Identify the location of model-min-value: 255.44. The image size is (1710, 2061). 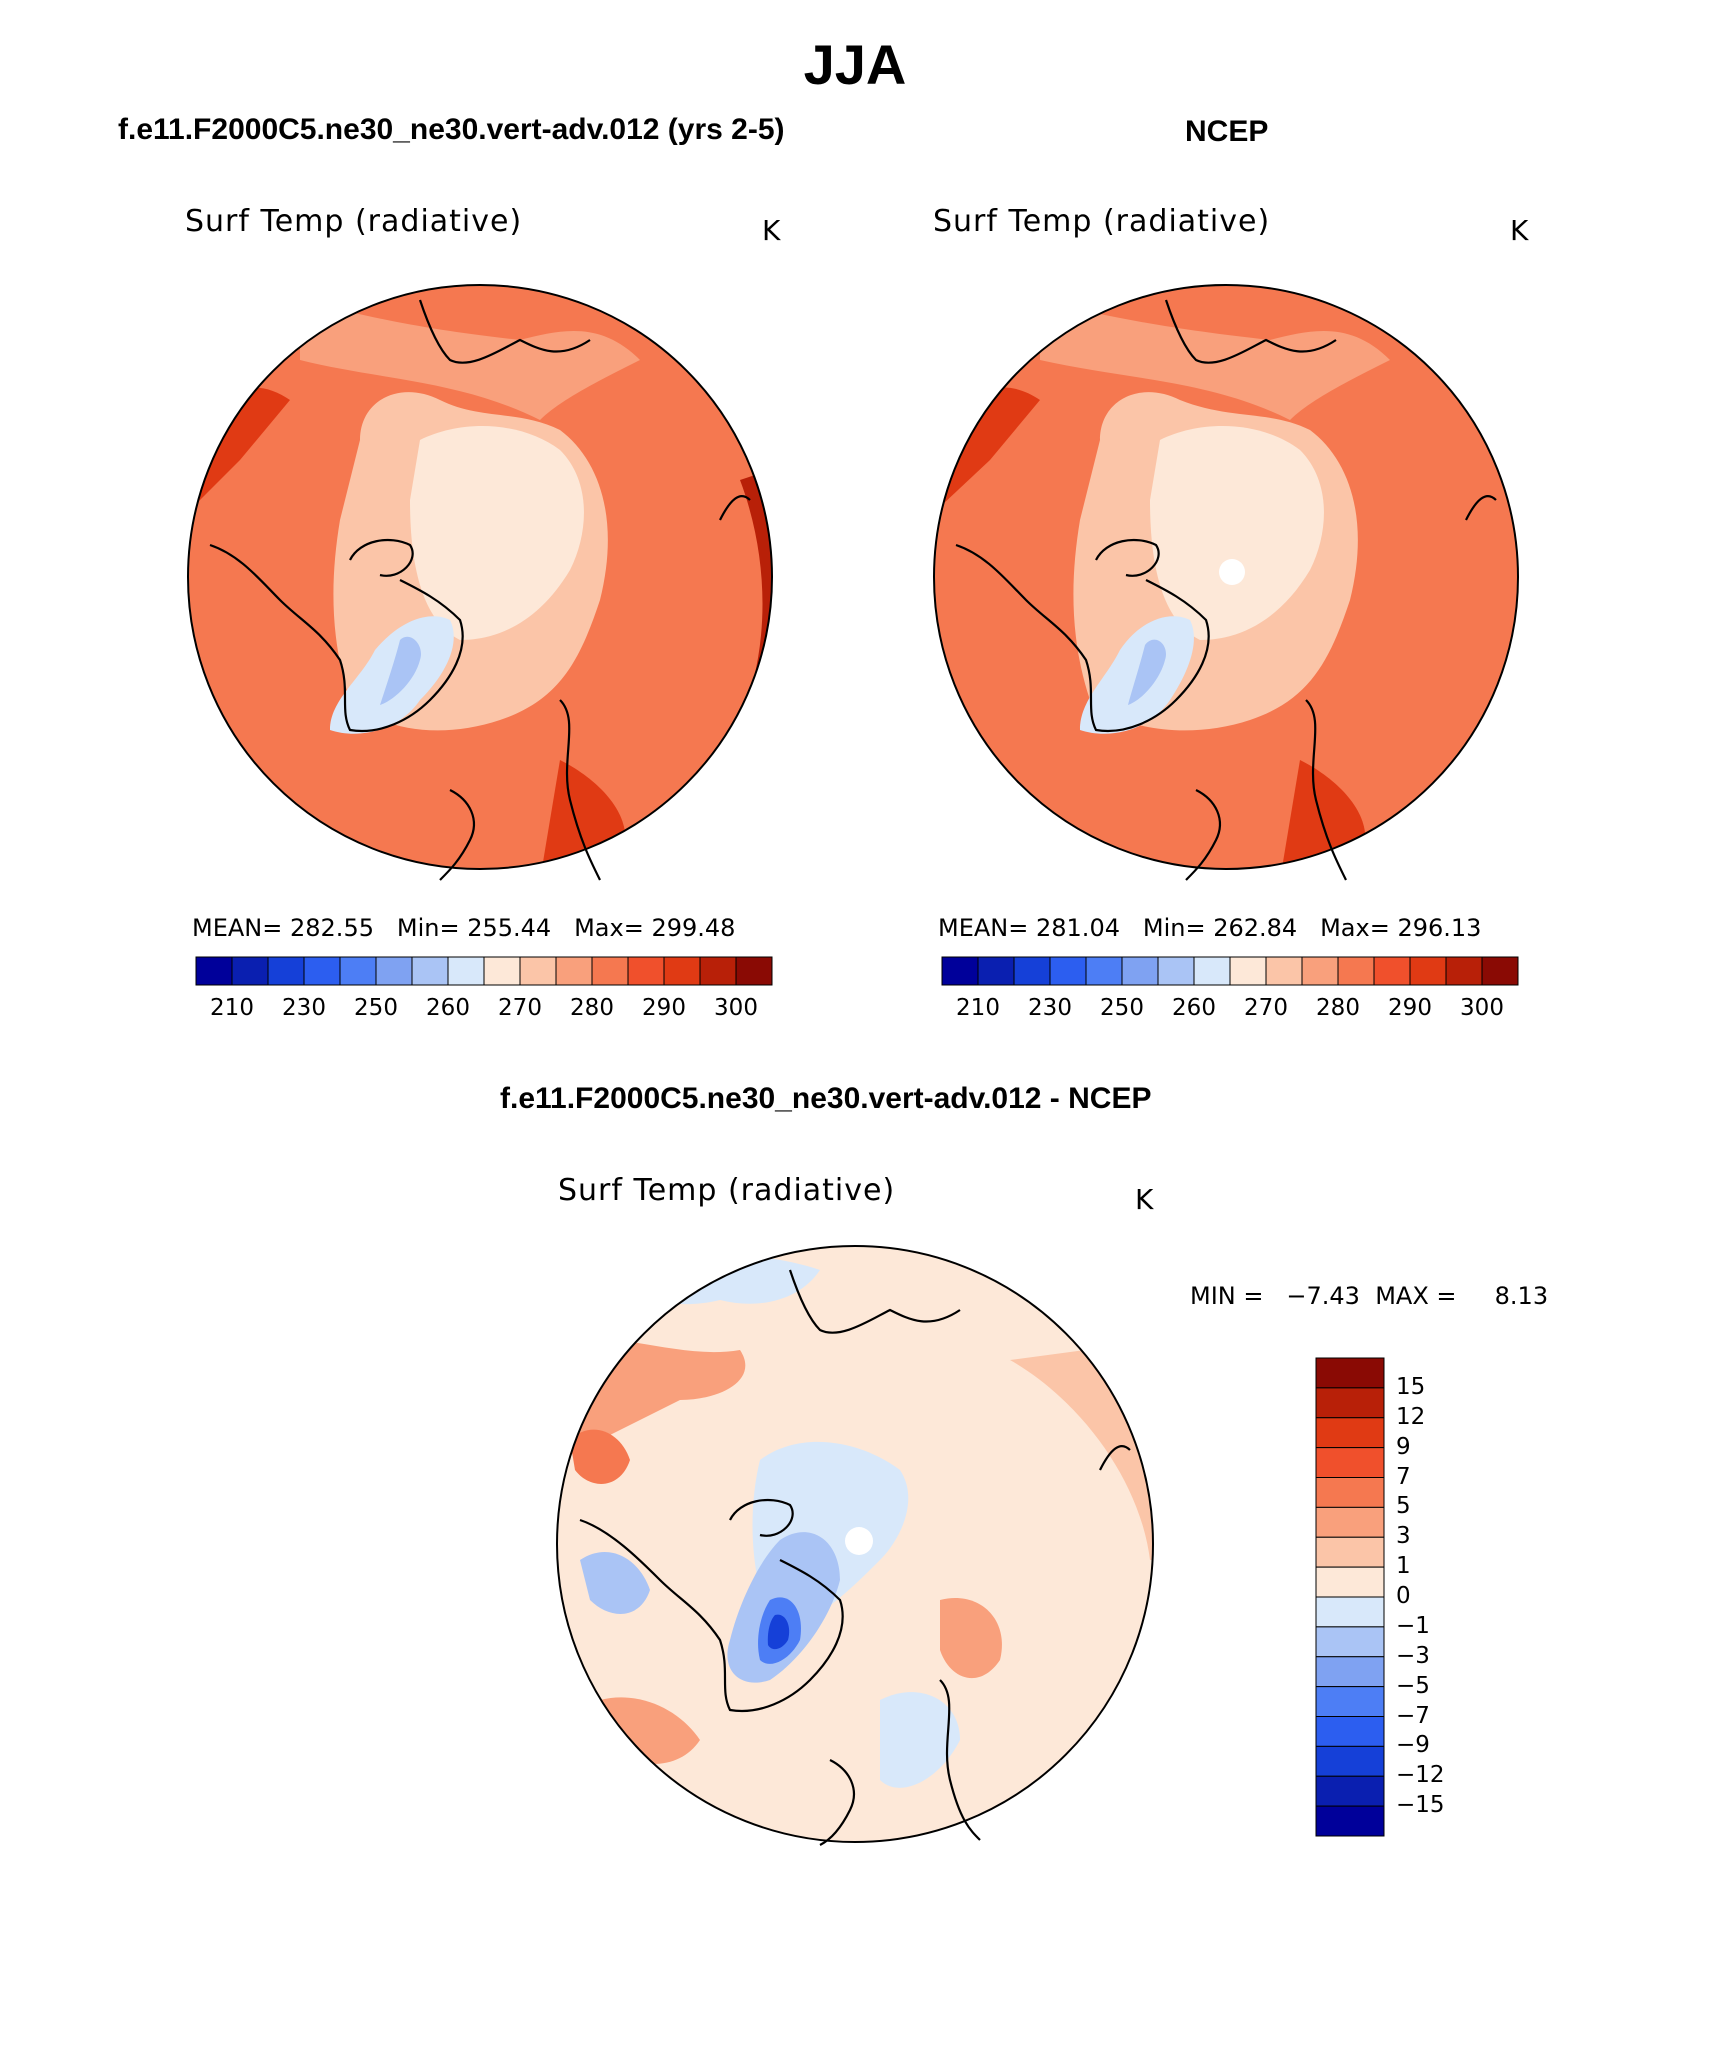
(509, 928).